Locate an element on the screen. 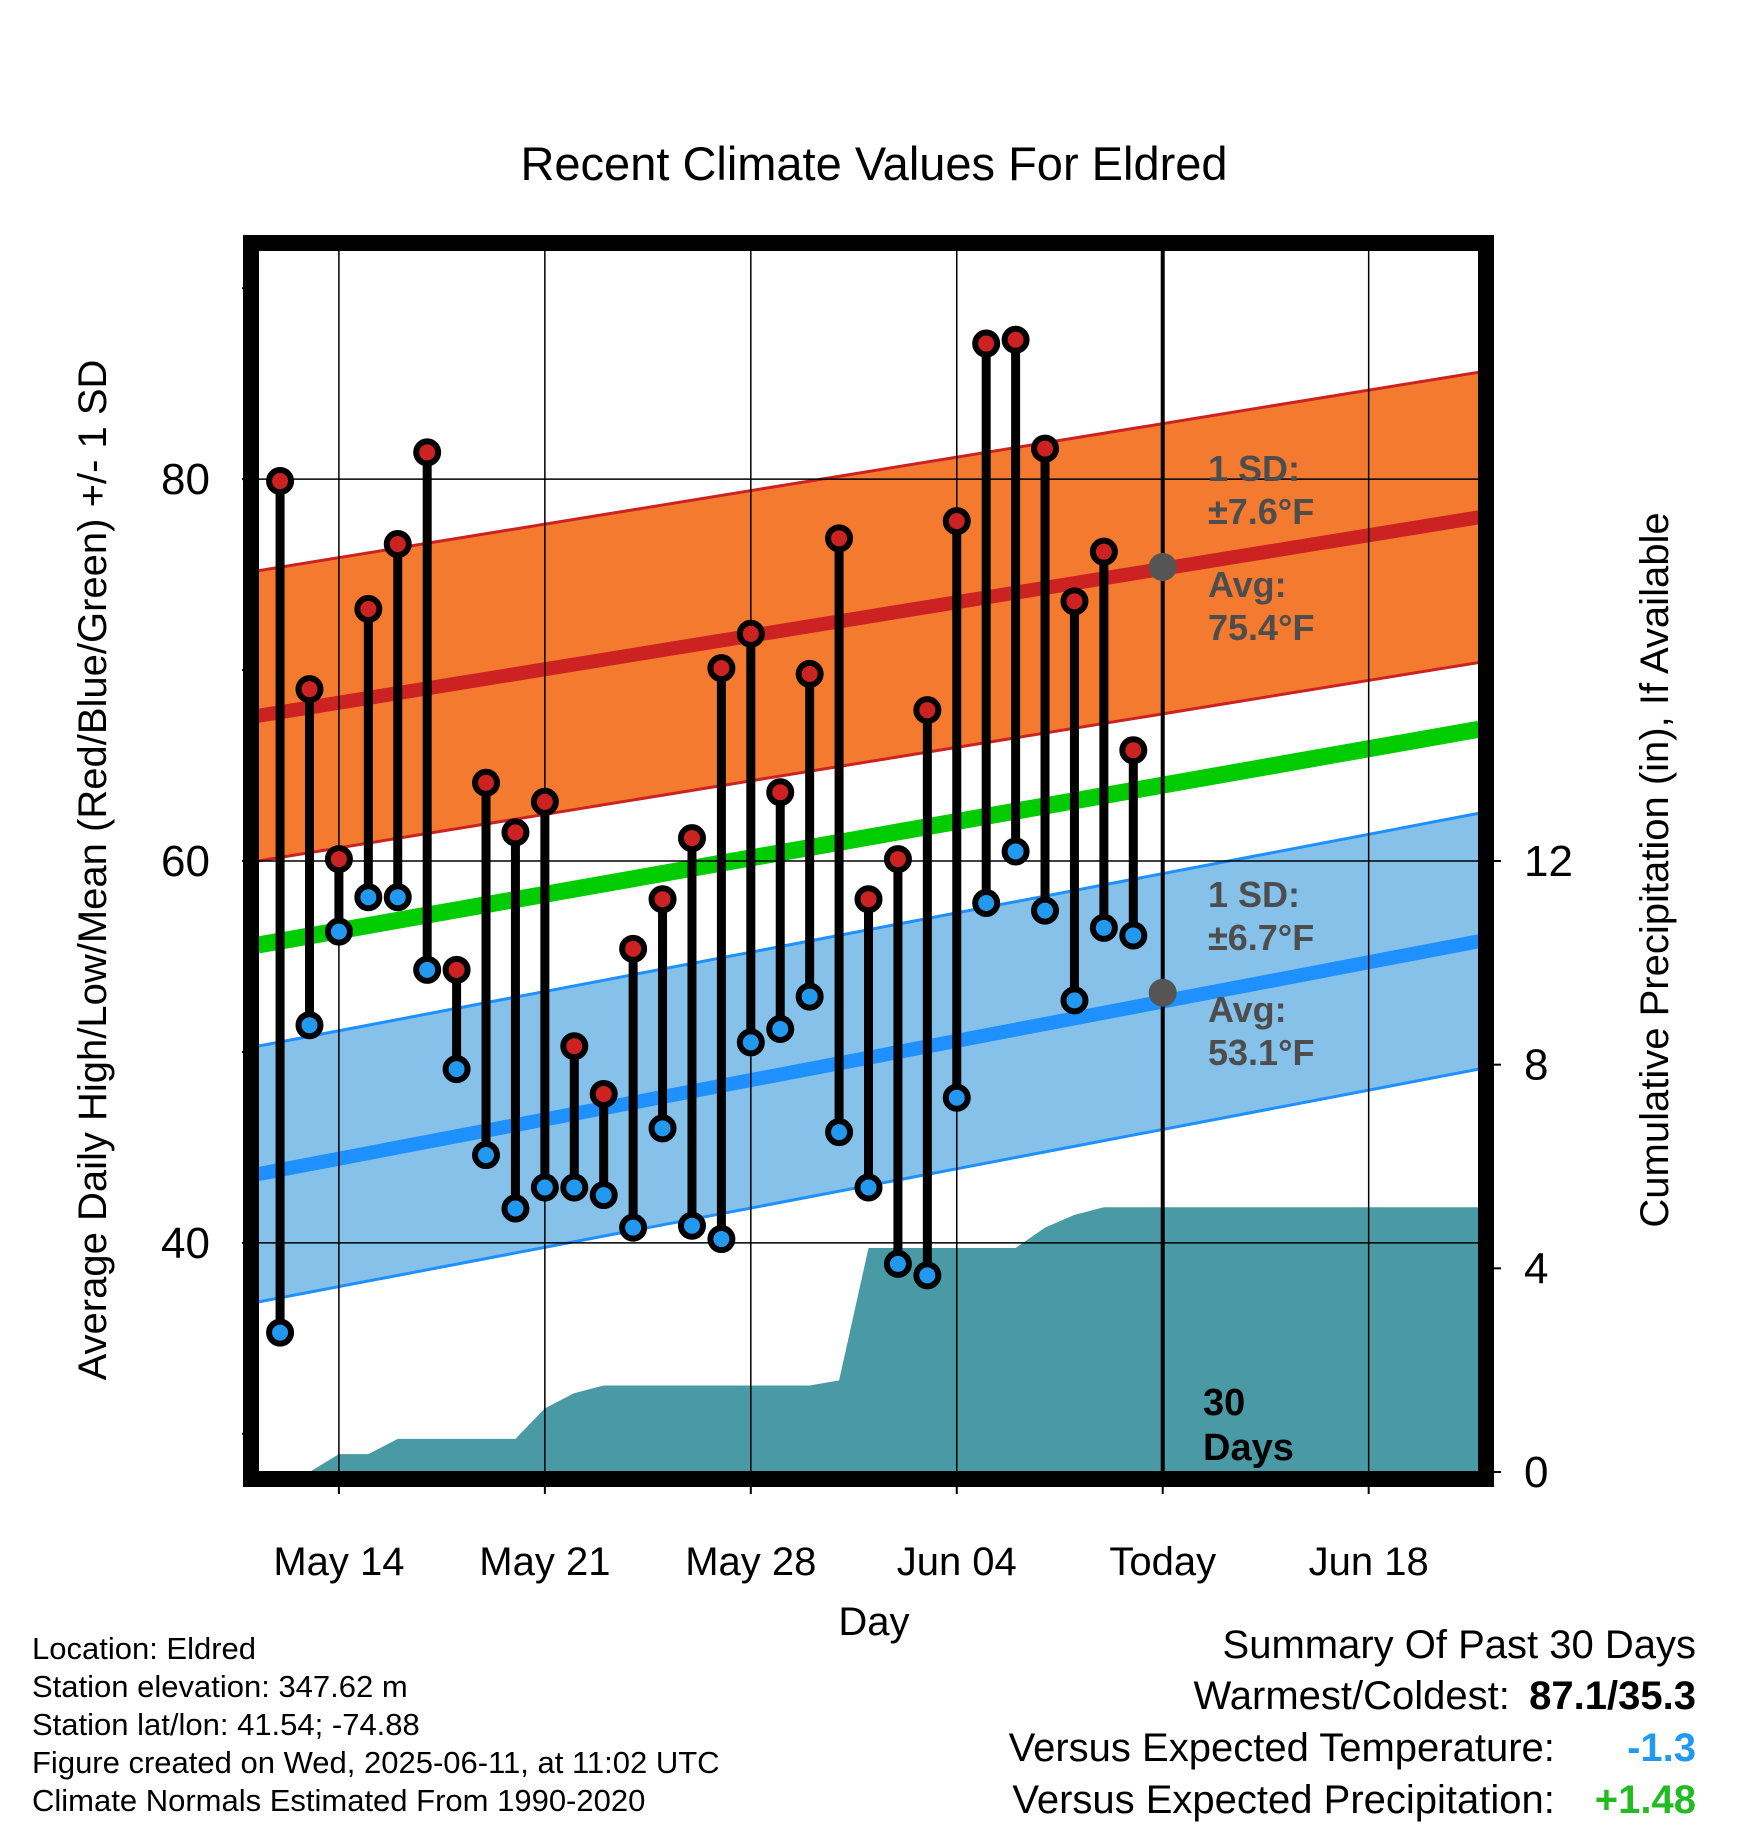 The height and width of the screenshot is (1828, 1748). normal-mean-line is located at coordinates (868, 837).